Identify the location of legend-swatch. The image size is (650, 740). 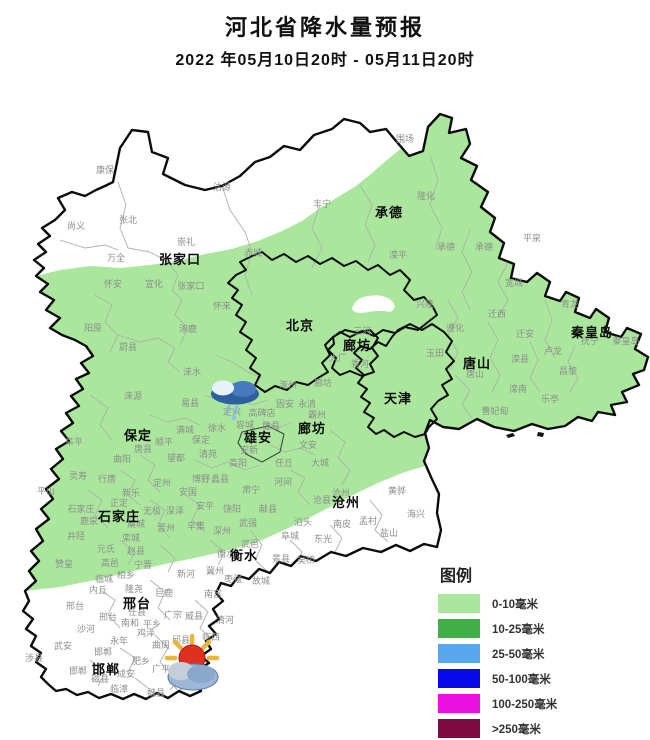
(459, 728).